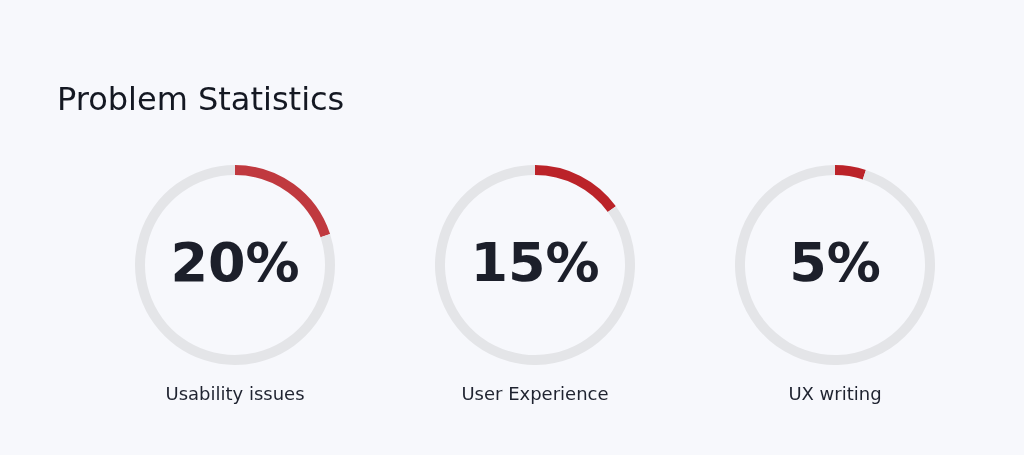 This screenshot has height=455, width=1024. What do you see at coordinates (835, 393) in the screenshot?
I see `text: UX writing` at bounding box center [835, 393].